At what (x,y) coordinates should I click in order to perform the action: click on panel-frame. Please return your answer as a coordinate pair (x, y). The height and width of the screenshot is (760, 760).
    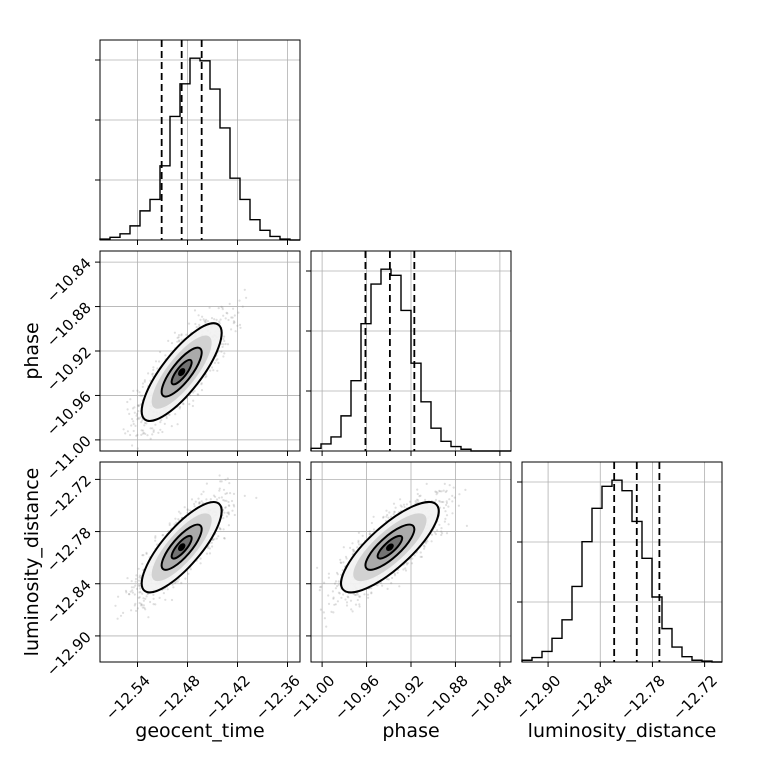
    Looking at the image, I should click on (200, 351).